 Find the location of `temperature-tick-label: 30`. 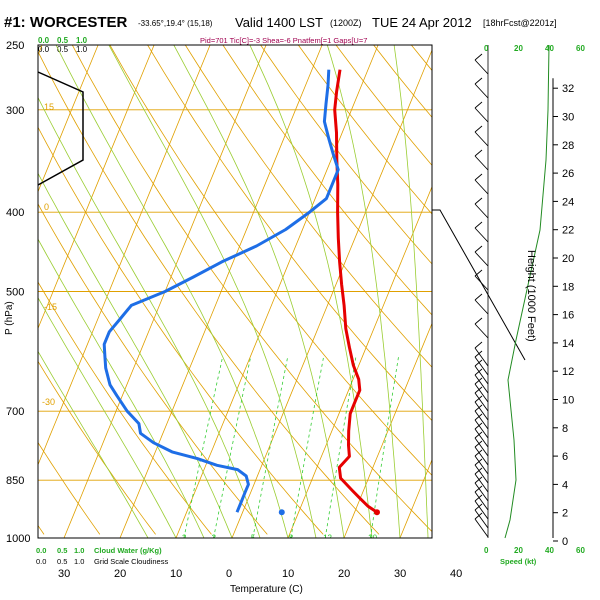

temperature-tick-label: 30 is located at coordinates (64, 574).